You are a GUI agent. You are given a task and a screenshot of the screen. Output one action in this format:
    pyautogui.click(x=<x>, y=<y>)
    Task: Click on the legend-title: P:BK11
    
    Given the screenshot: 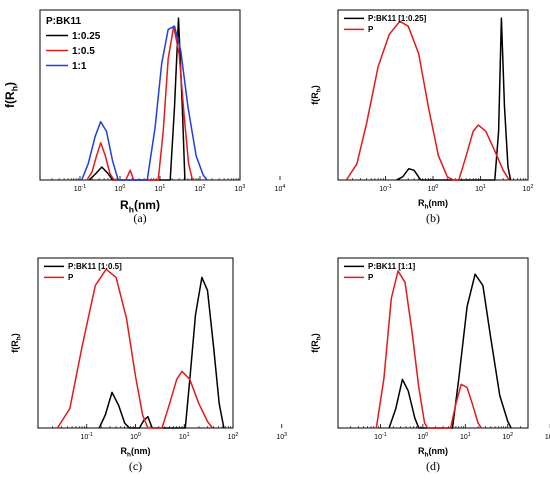 What is the action you would take?
    pyautogui.click(x=63, y=21)
    